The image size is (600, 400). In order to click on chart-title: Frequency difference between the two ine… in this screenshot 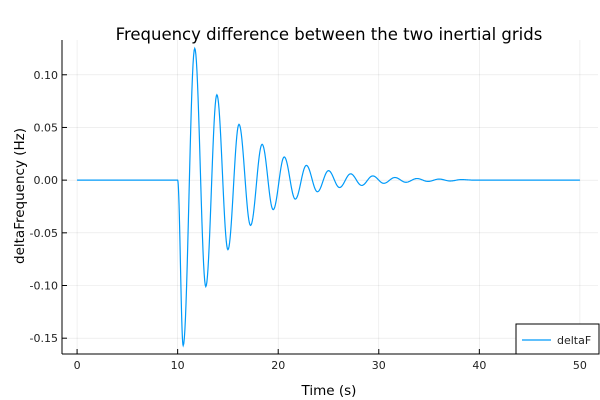, I will do `click(329, 34)`.